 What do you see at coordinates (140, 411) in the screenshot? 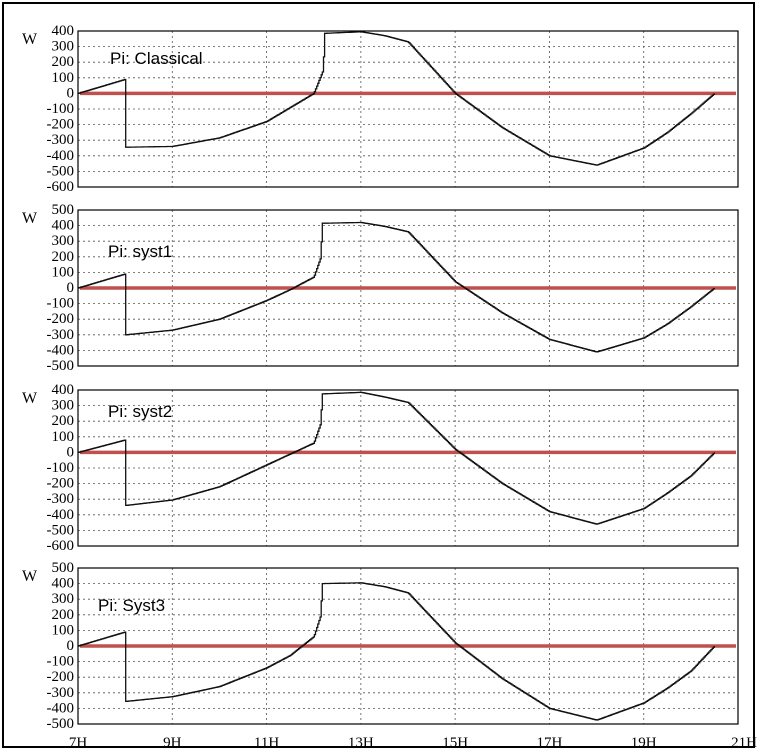
I see `panel-title: Pi: syst2` at bounding box center [140, 411].